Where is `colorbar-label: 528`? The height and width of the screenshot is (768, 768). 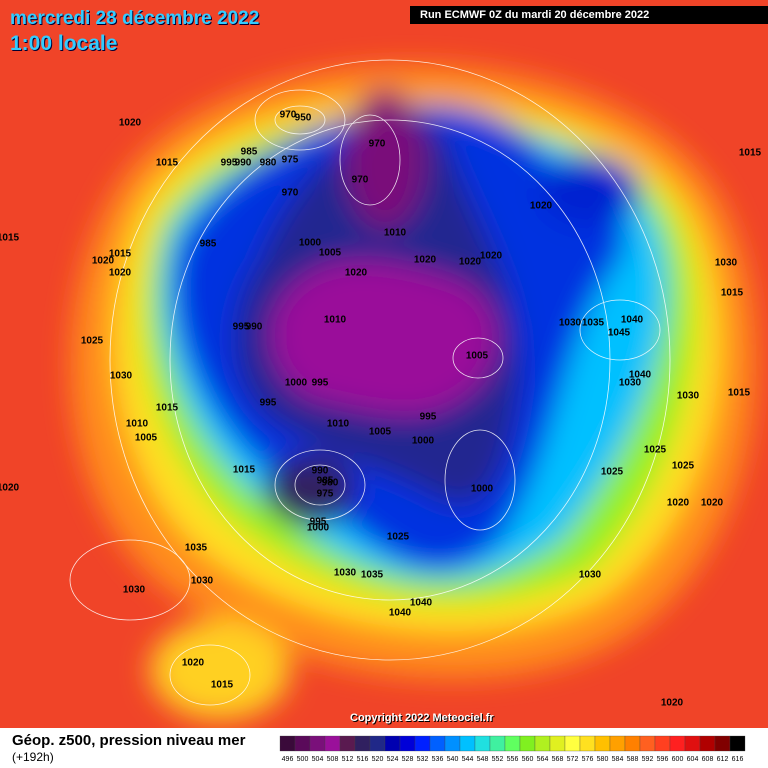 colorbar-label: 528 is located at coordinates (408, 759).